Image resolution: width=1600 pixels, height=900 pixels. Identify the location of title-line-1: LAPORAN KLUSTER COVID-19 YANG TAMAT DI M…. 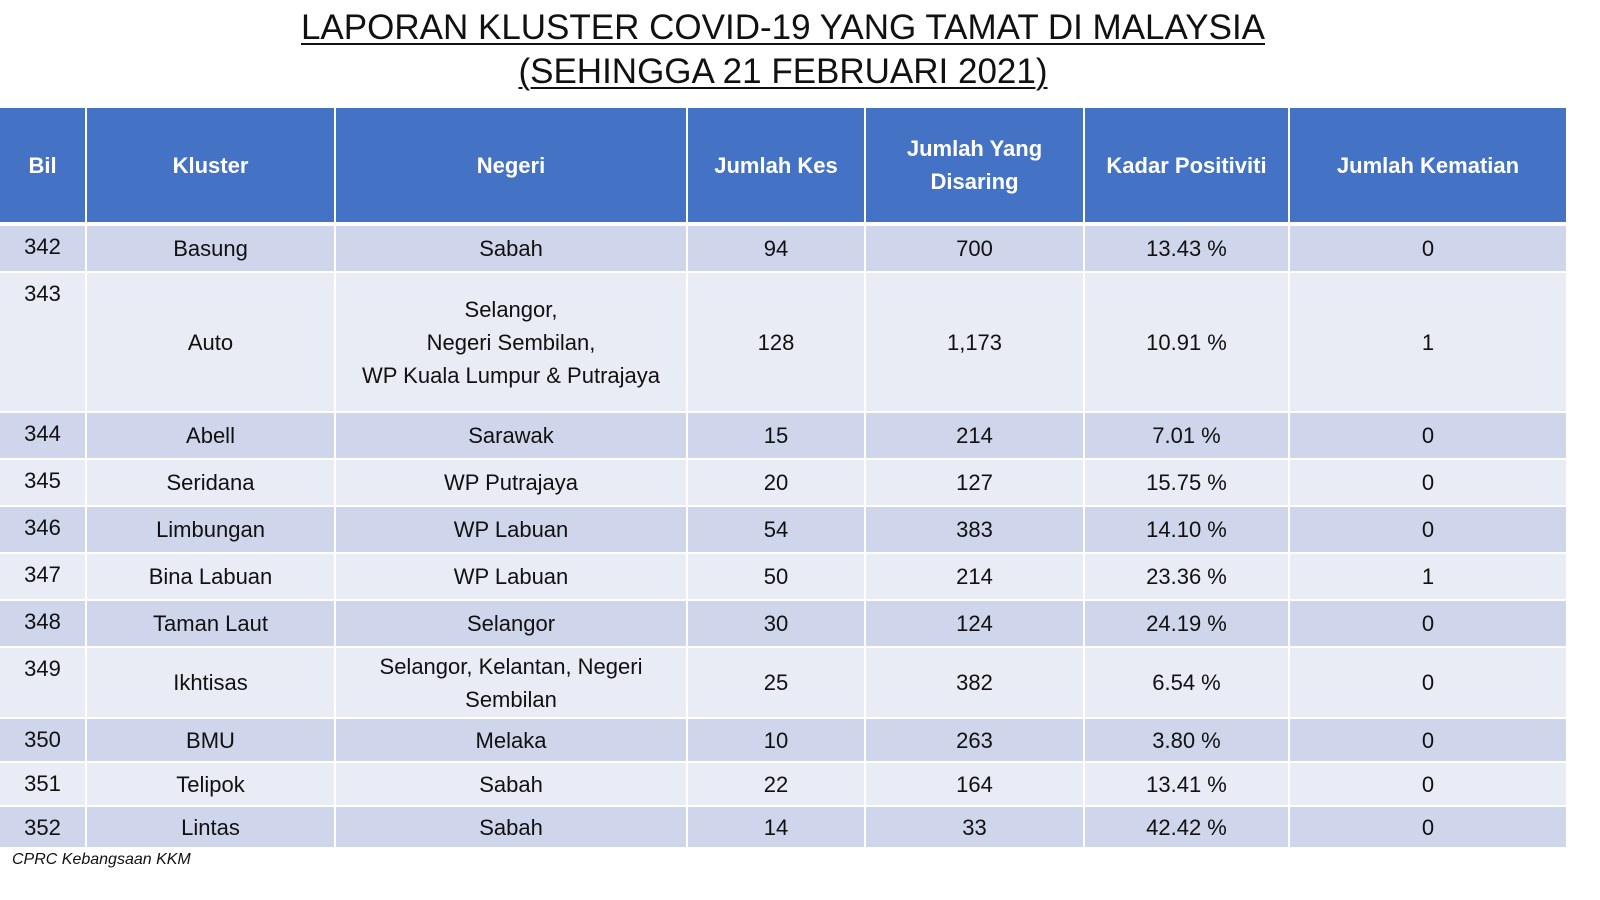
(783, 27).